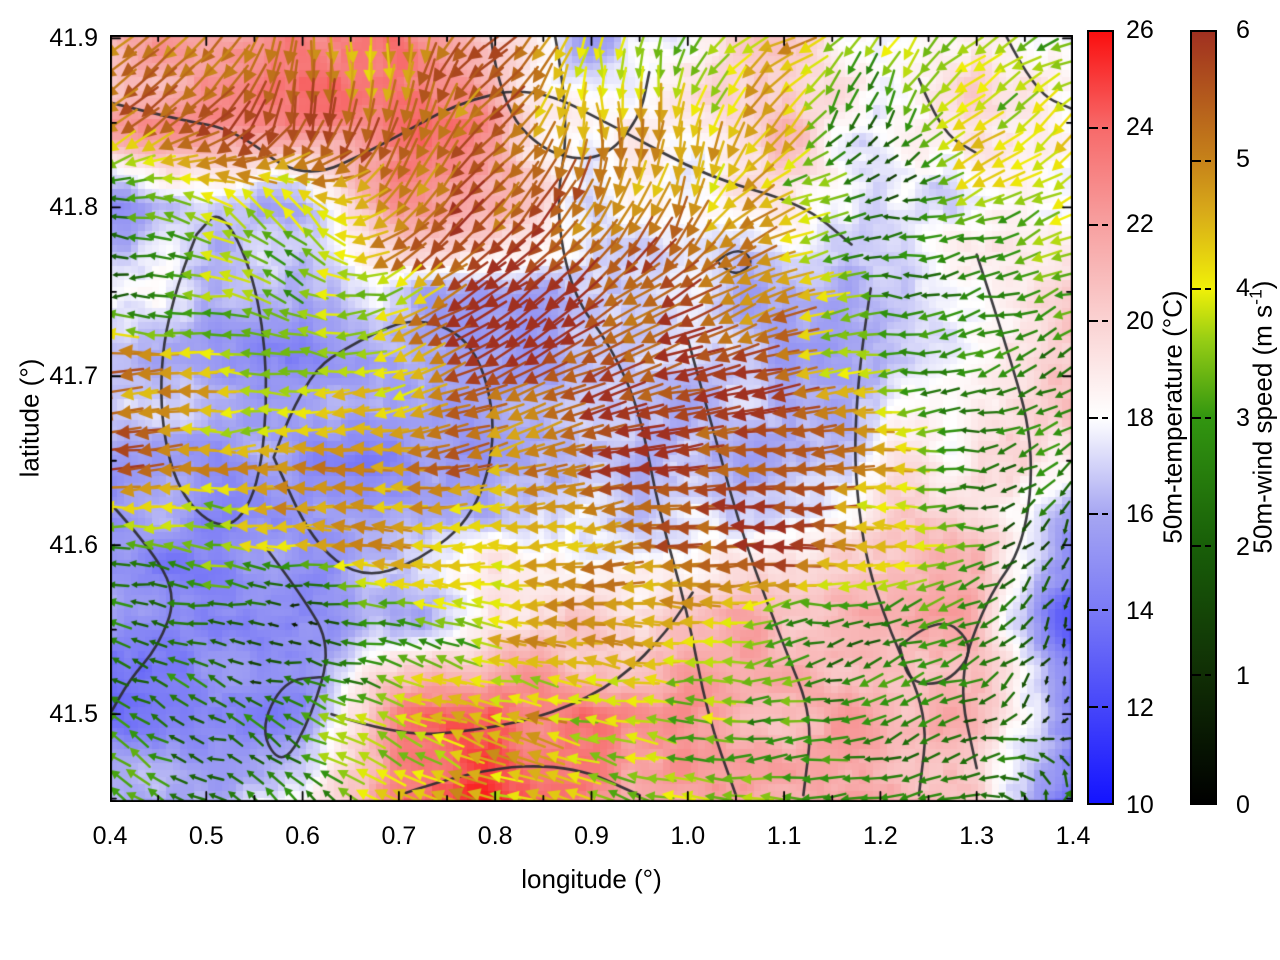 This screenshot has width=1280, height=960. What do you see at coordinates (1140, 611) in the screenshot?
I see `colorbar-tick-label: 14` at bounding box center [1140, 611].